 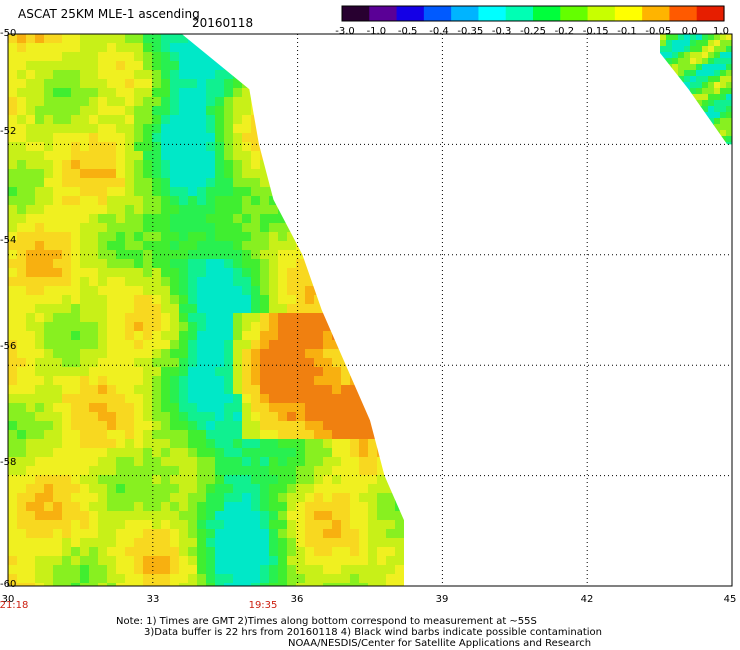 I want to click on colorbar-label: -3.0, so click(x=345, y=31).